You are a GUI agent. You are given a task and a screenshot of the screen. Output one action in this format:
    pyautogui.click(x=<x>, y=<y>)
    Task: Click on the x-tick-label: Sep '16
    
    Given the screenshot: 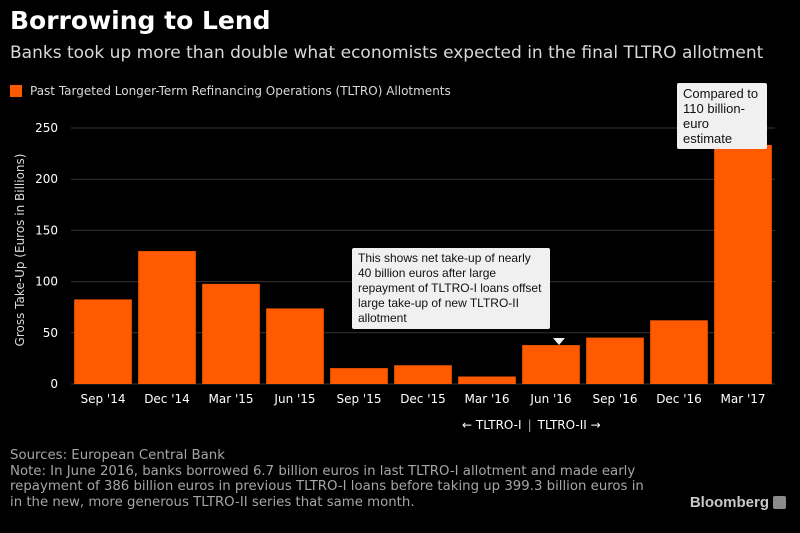 What is the action you would take?
    pyautogui.click(x=615, y=399)
    